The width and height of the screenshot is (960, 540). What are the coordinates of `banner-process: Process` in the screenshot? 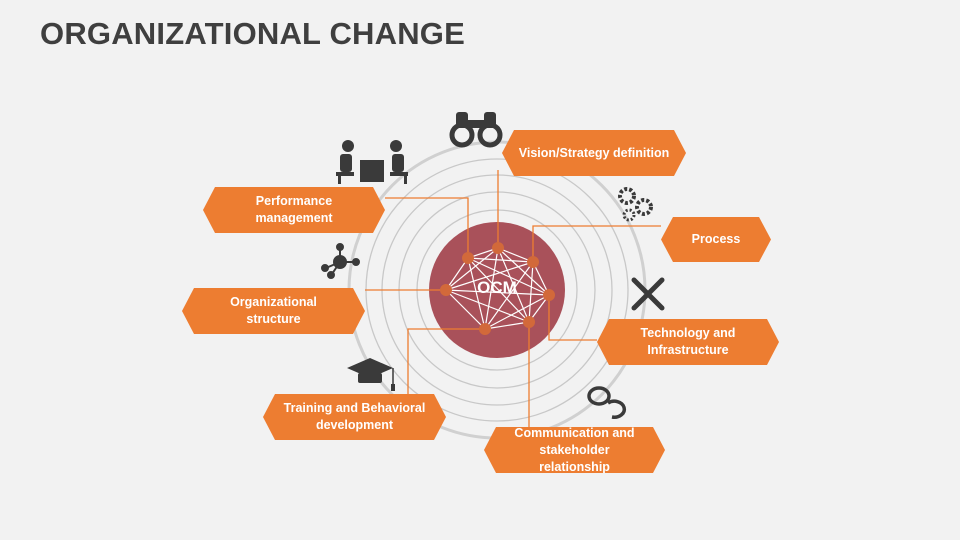 It's located at (716, 239).